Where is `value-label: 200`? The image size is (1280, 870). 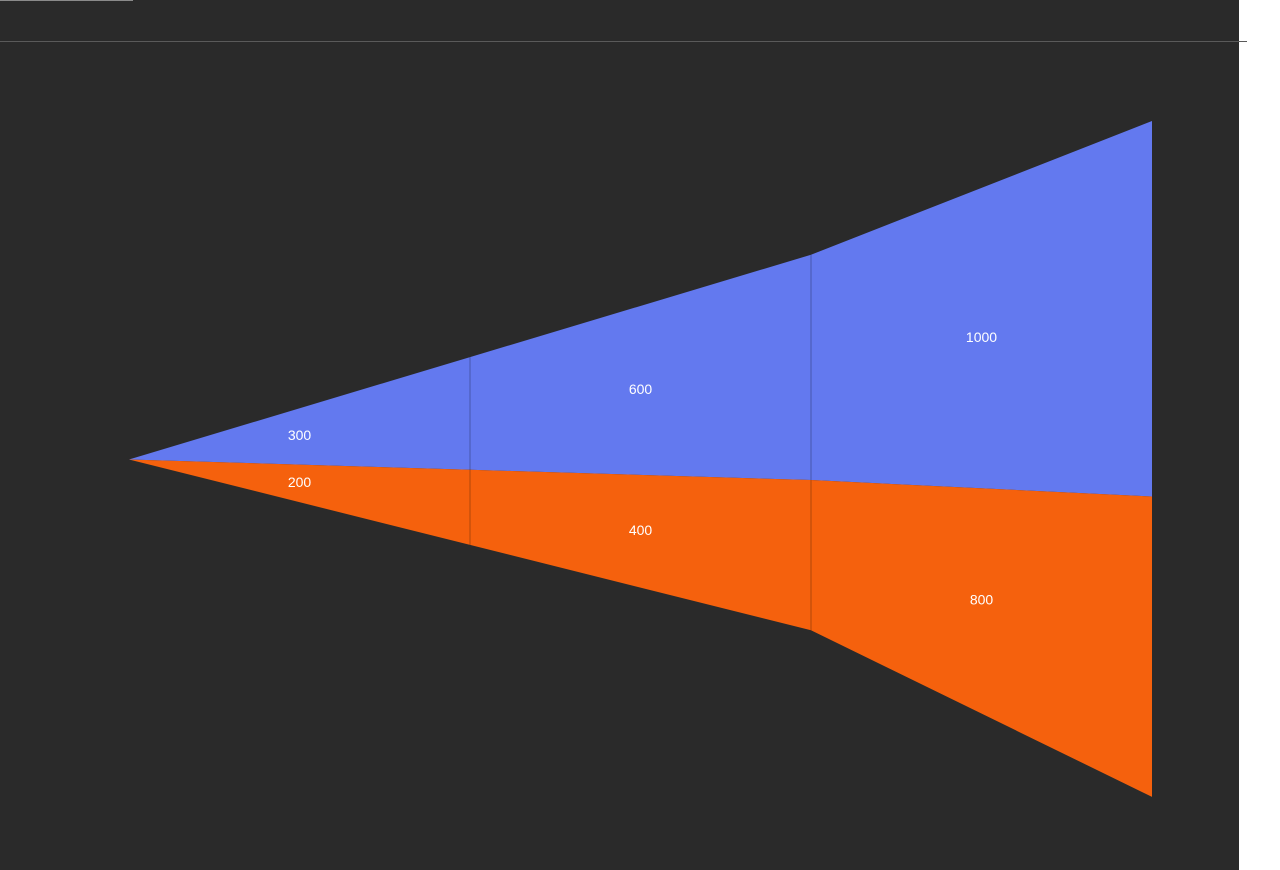 value-label: 200 is located at coordinates (300, 482).